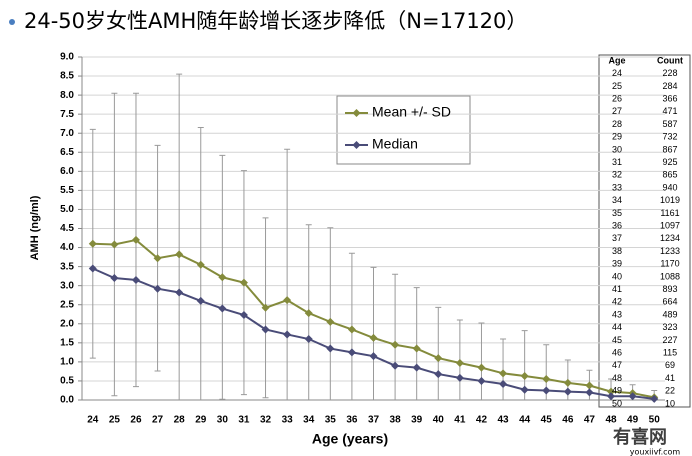  I want to click on table-cell: 39, so click(617, 264).